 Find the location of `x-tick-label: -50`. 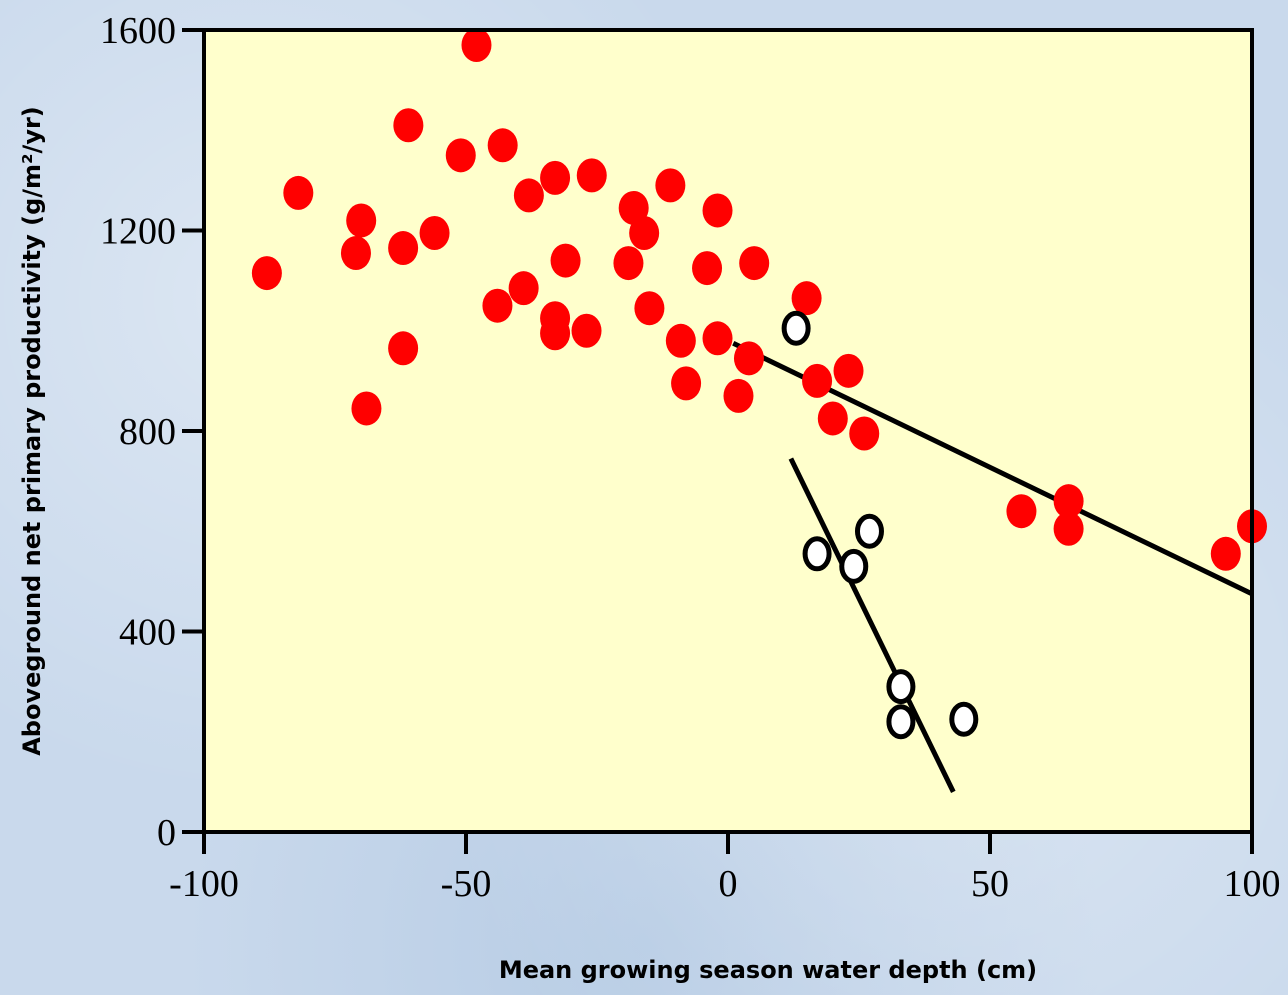

x-tick-label: -50 is located at coordinates (466, 884).